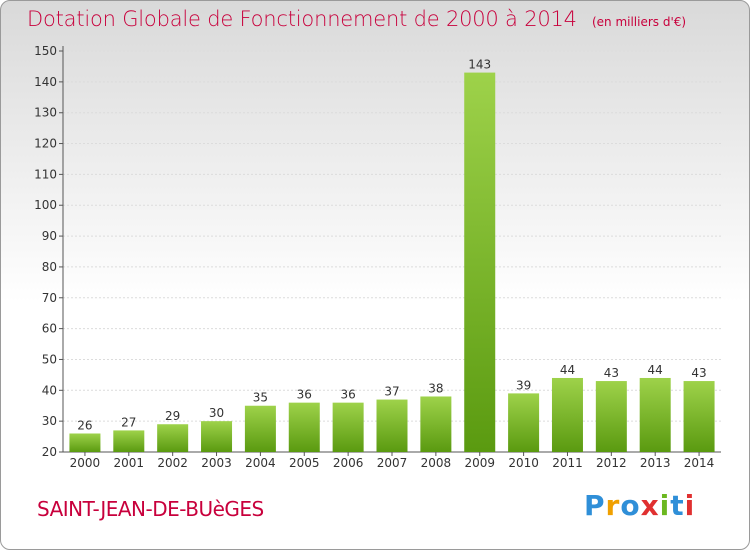 The width and height of the screenshot is (750, 550). I want to click on x-tick-label: 2007, so click(392, 463).